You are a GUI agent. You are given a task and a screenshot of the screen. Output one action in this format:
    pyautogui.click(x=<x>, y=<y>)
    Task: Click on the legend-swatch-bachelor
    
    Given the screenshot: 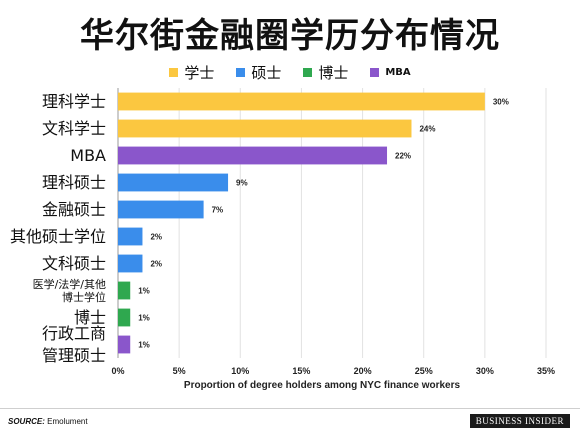 What is the action you would take?
    pyautogui.click(x=174, y=72)
    